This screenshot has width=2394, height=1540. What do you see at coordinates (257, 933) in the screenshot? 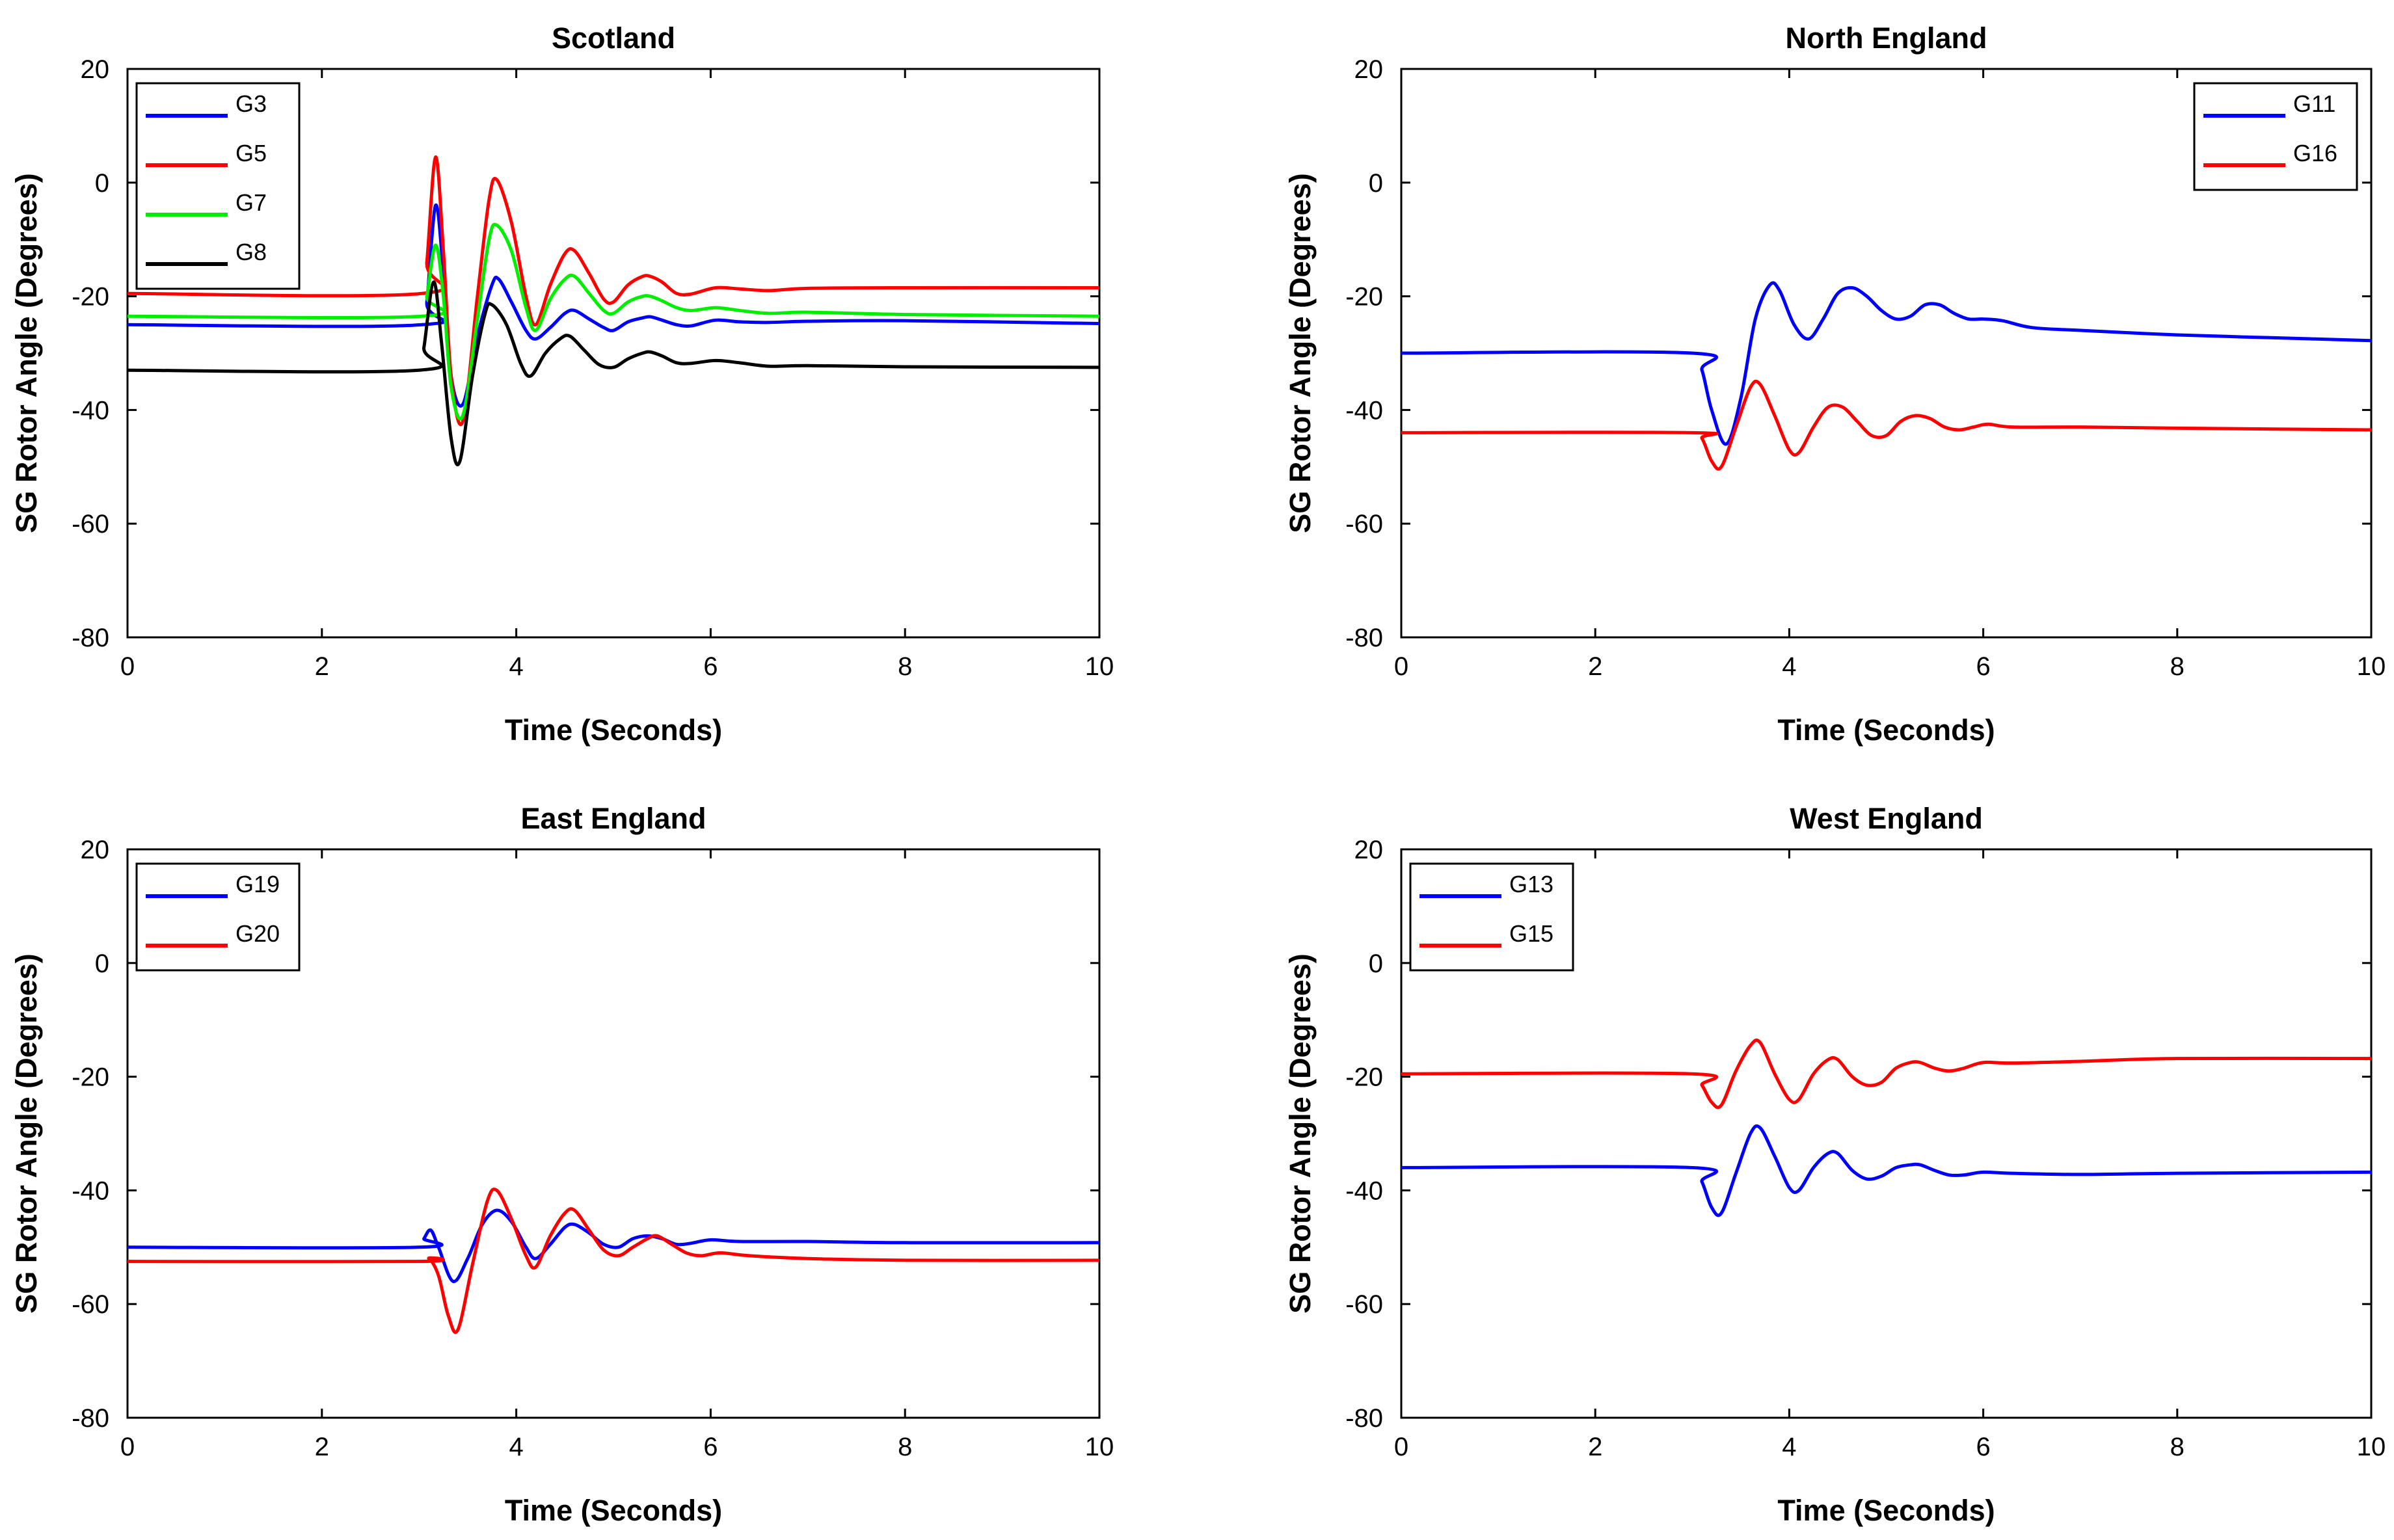
I see `legend-label-g20: G20` at bounding box center [257, 933].